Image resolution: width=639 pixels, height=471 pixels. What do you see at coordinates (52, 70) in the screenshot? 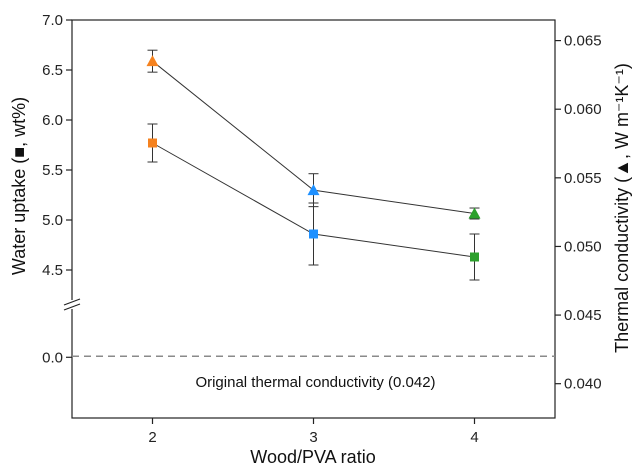
I see `y-left-tick-label: 6.5` at bounding box center [52, 70].